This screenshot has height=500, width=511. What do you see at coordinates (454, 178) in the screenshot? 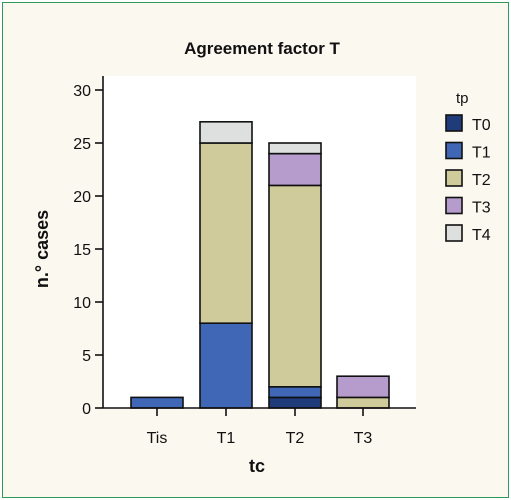
I see `legend-swatch-t2` at bounding box center [454, 178].